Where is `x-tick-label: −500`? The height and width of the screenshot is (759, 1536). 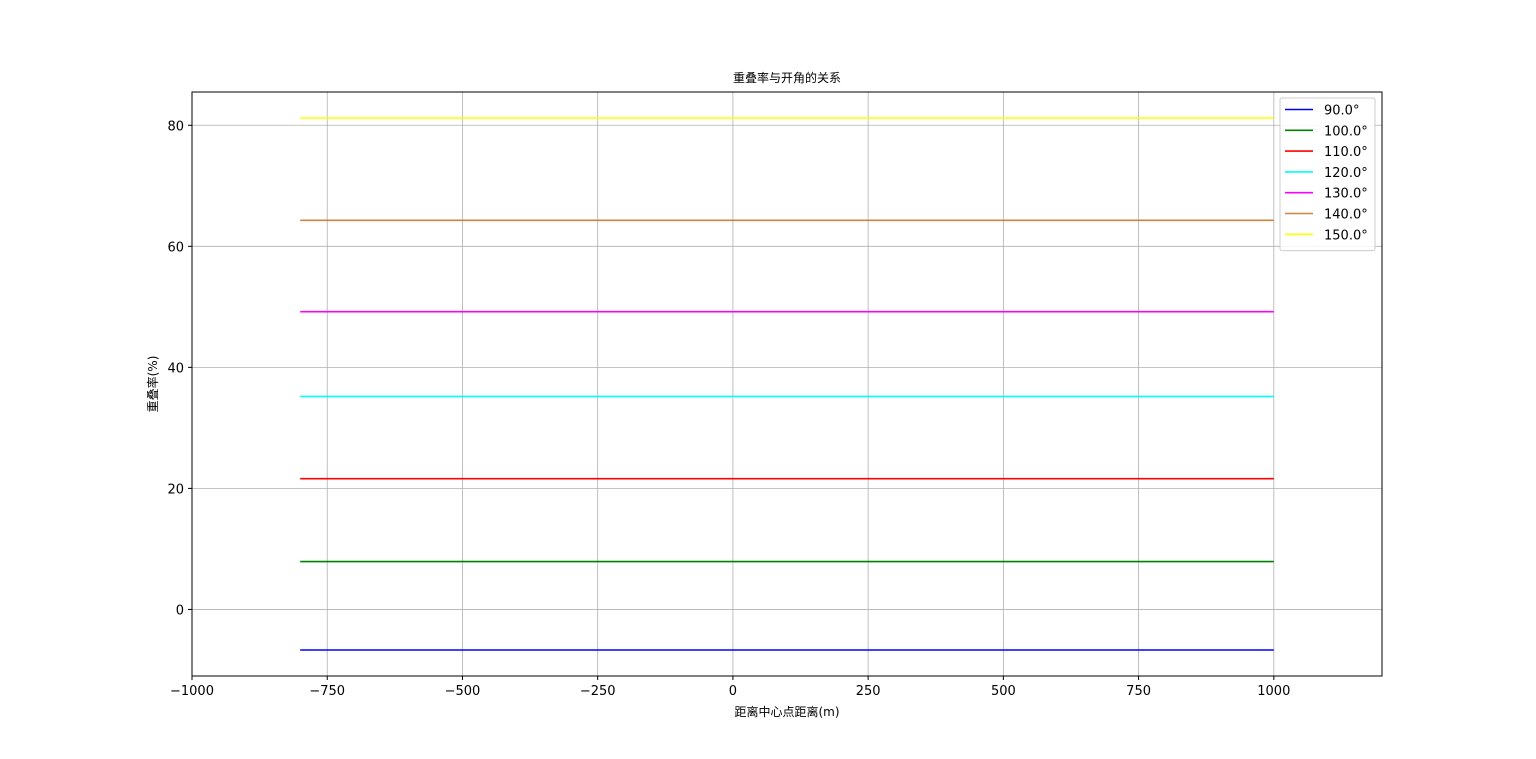
x-tick-label: −500 is located at coordinates (463, 691).